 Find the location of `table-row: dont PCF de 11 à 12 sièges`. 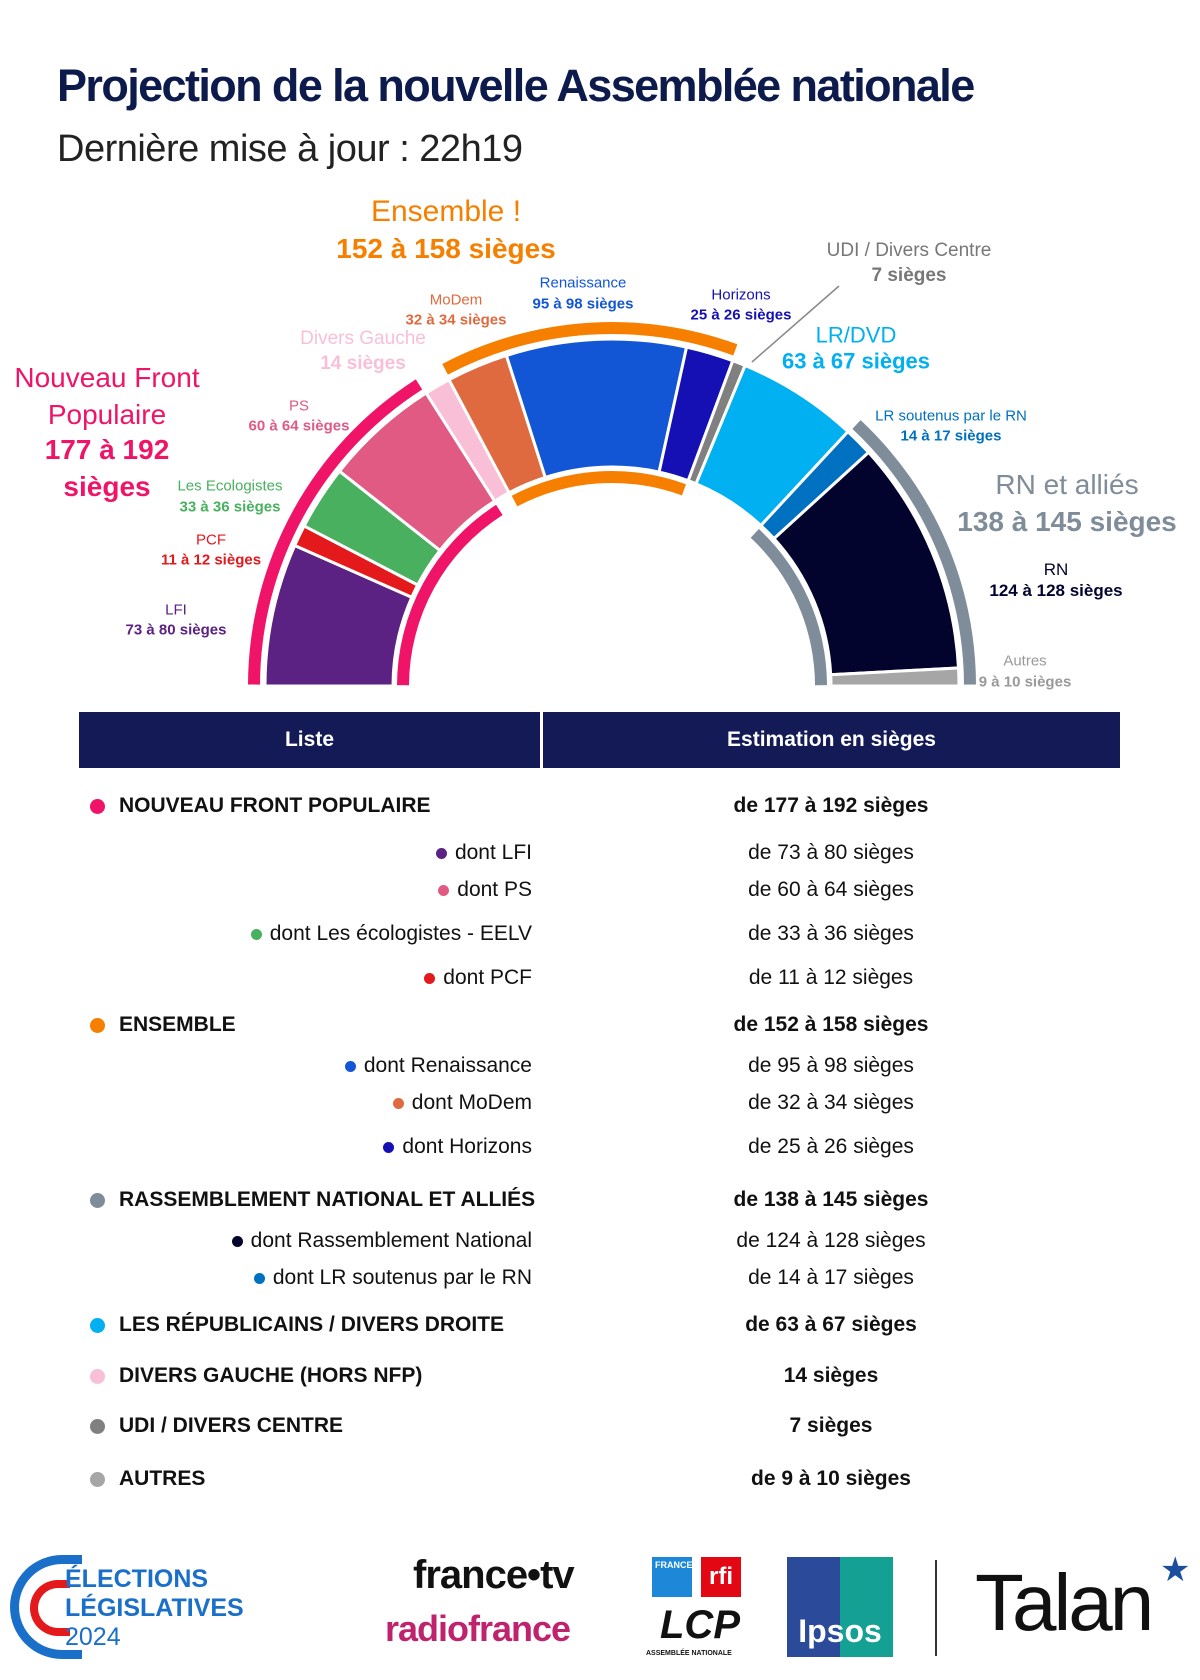

table-row: dont PCF de 11 à 12 sièges is located at coordinates (600, 983).